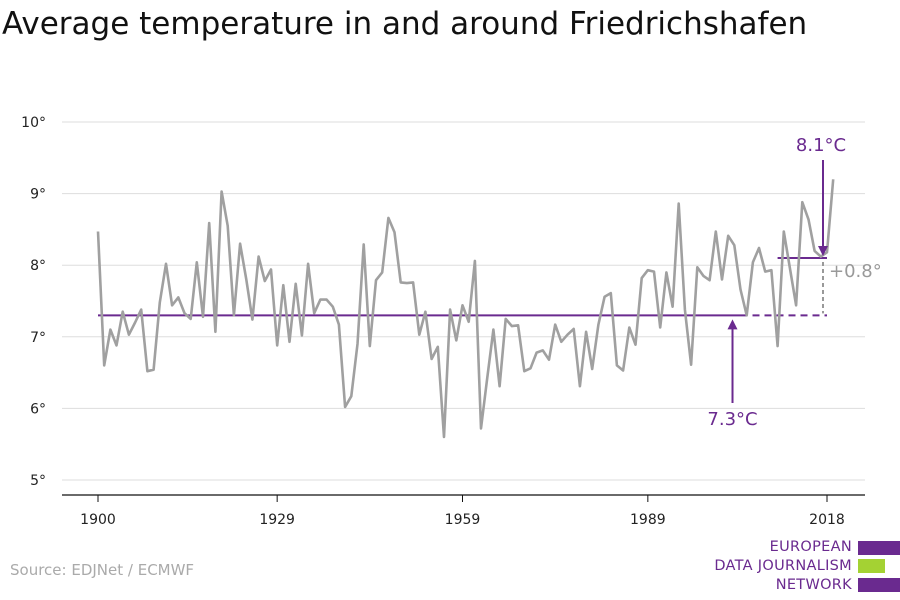  Describe the element at coordinates (98, 520) in the screenshot. I see `x-tick-label: 1900` at that location.